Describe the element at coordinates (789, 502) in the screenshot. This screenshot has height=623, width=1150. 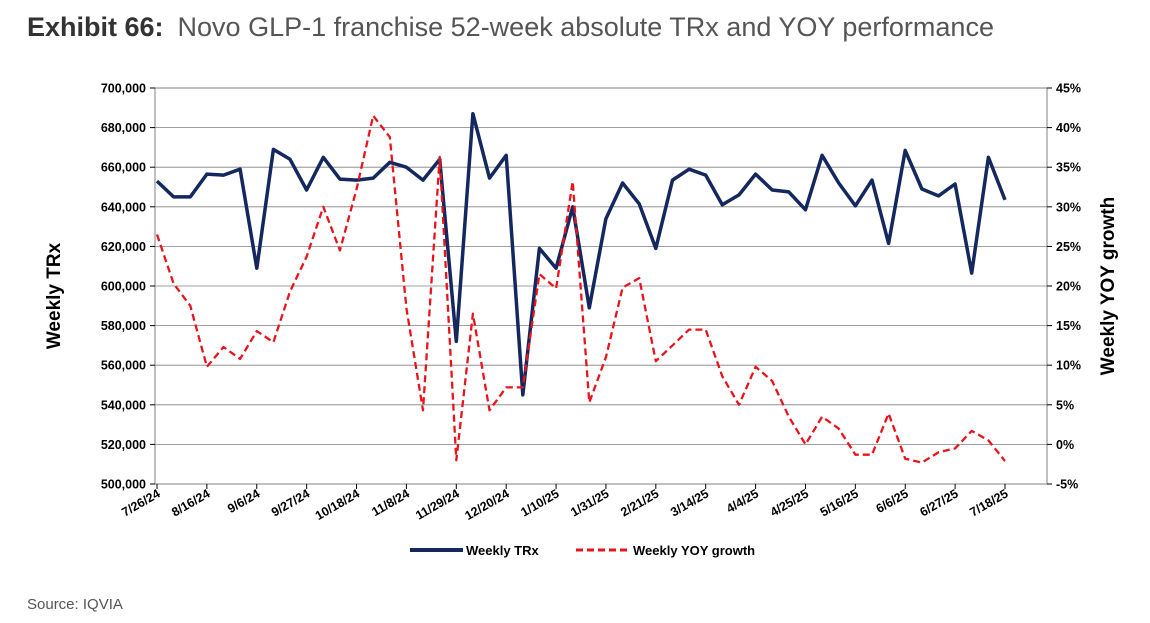
I see `x-tick-label: 4/25/25` at that location.